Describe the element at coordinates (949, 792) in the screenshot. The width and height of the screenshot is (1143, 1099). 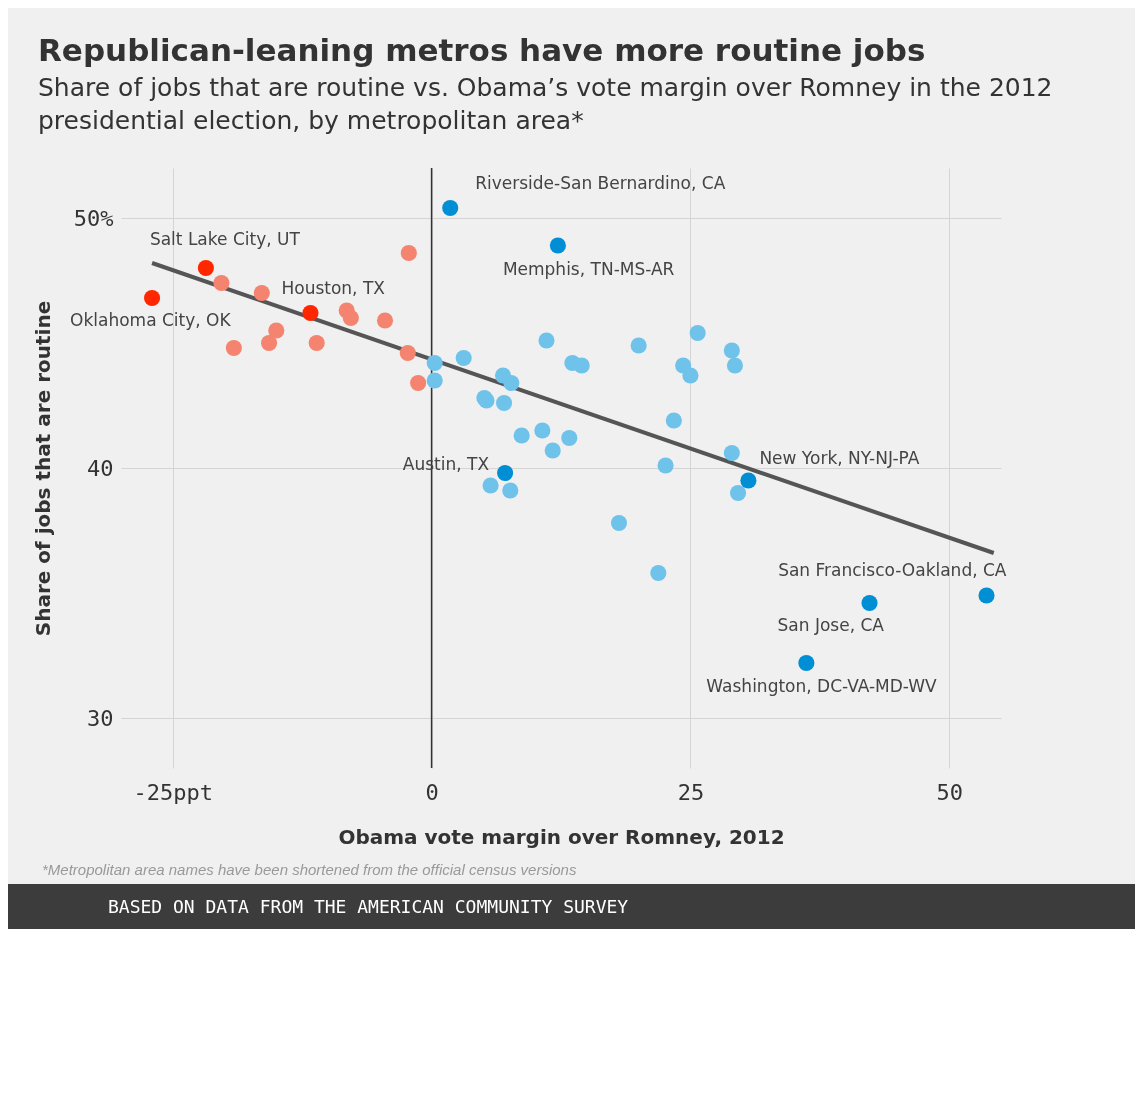
I see `x-tick-label: 50` at that location.